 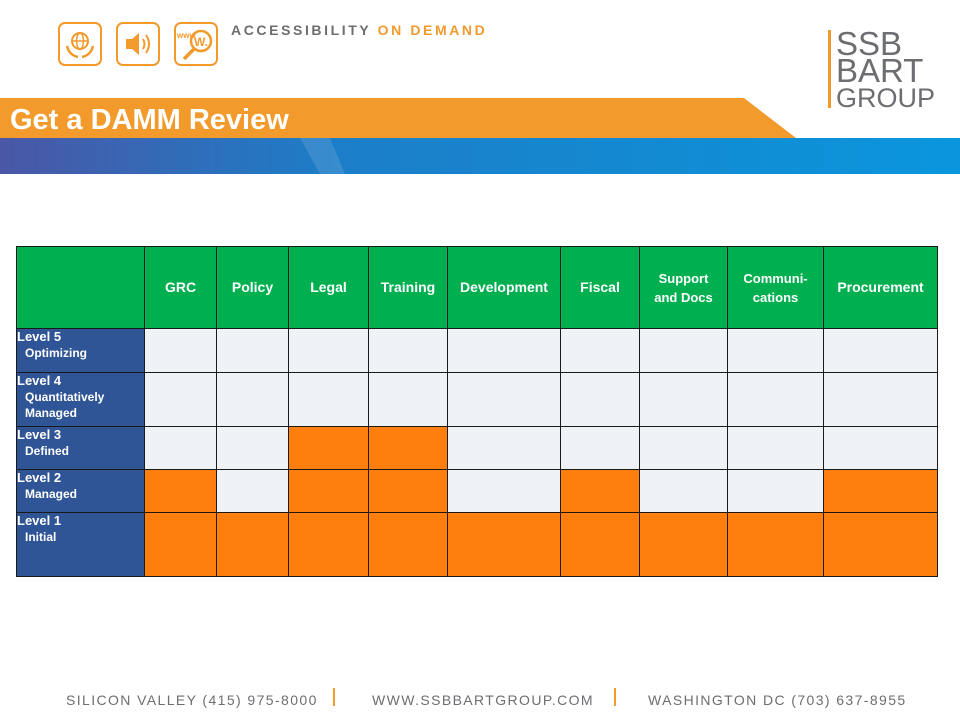 I want to click on logo-line-bart: BART, so click(x=880, y=70).